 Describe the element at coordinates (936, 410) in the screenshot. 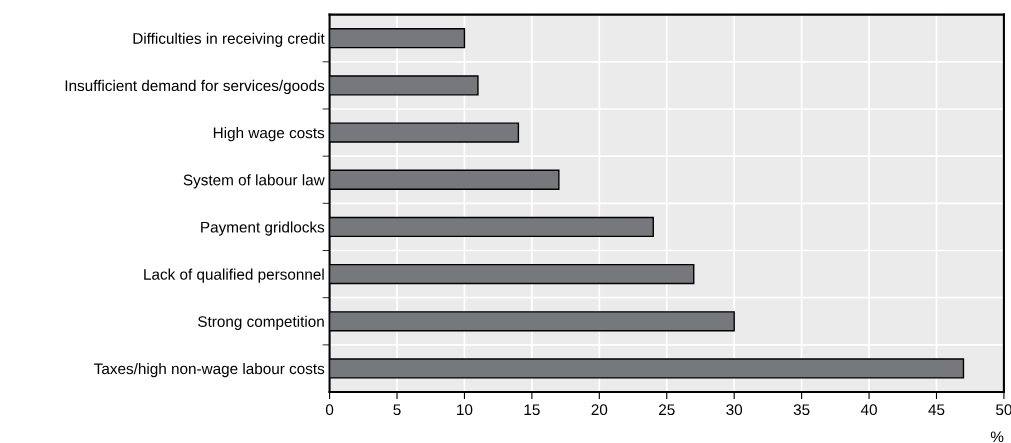

I see `x-tick-label: 45` at that location.